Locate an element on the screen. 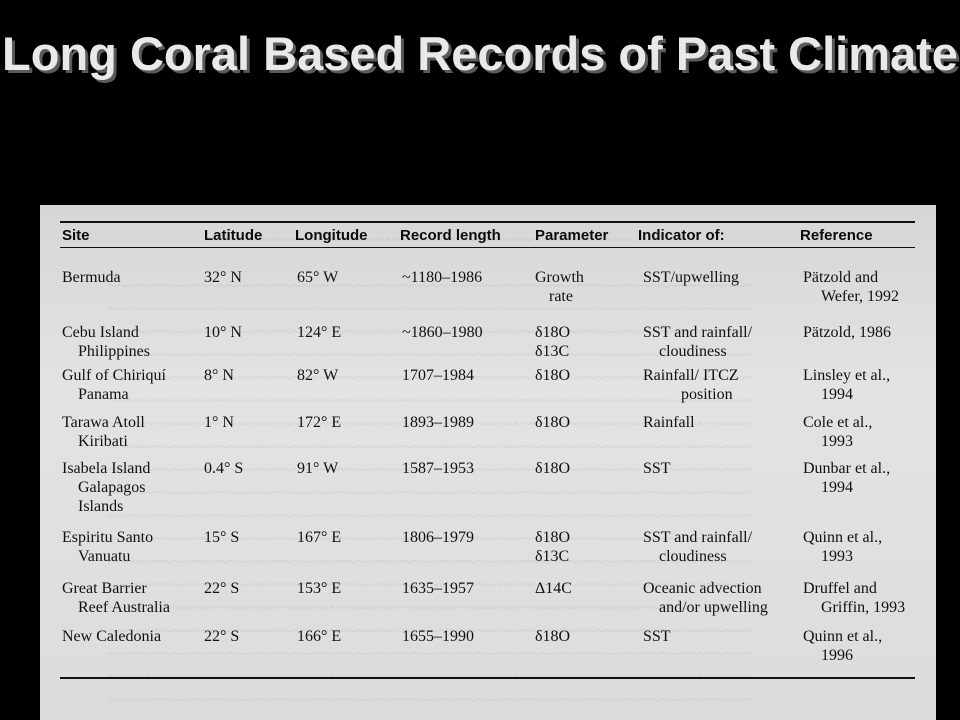 Image resolution: width=960 pixels, height=720 pixels. header-site: Site is located at coordinates (76, 235).